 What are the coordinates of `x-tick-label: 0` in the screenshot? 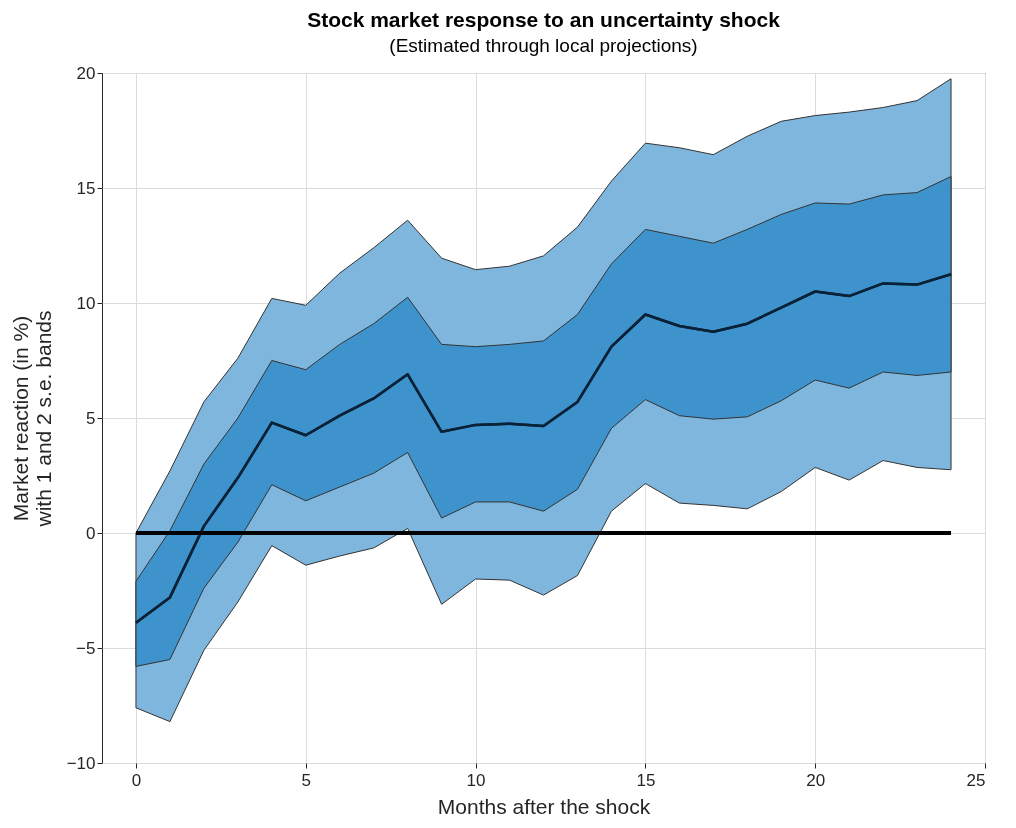 It's located at (136, 780).